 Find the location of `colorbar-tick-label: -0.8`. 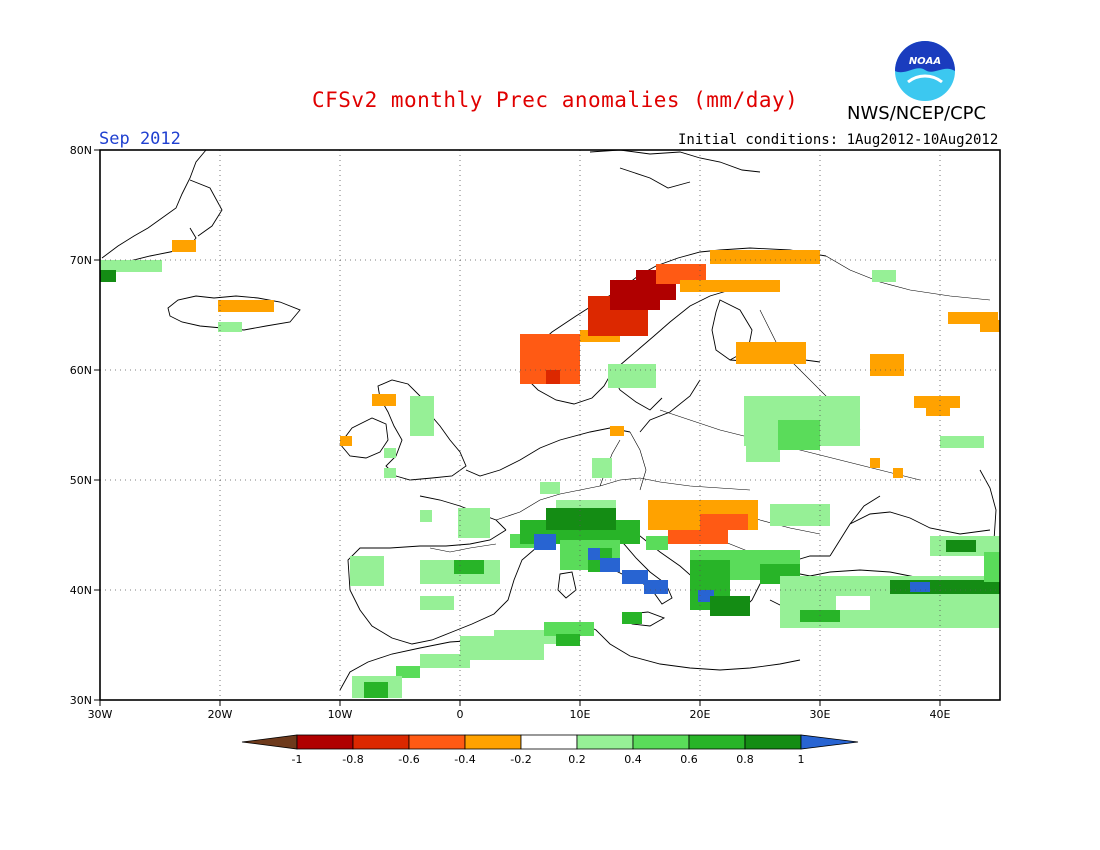

colorbar-tick-label: -0.8 is located at coordinates (352, 759).